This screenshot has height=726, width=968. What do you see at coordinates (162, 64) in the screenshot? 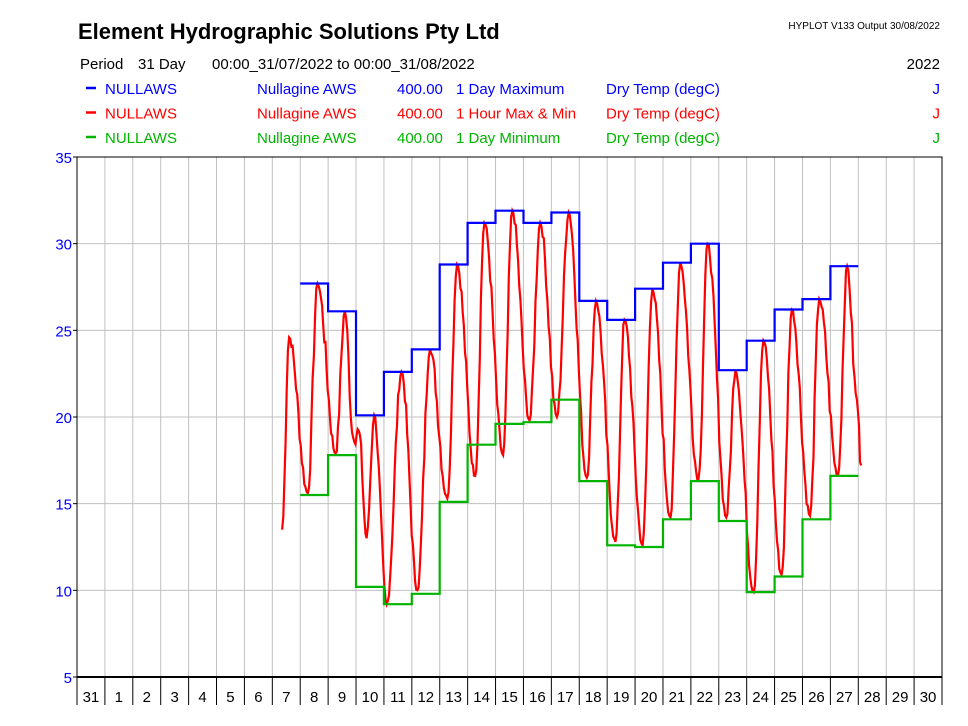
I see `period-value: 31 Day` at bounding box center [162, 64].